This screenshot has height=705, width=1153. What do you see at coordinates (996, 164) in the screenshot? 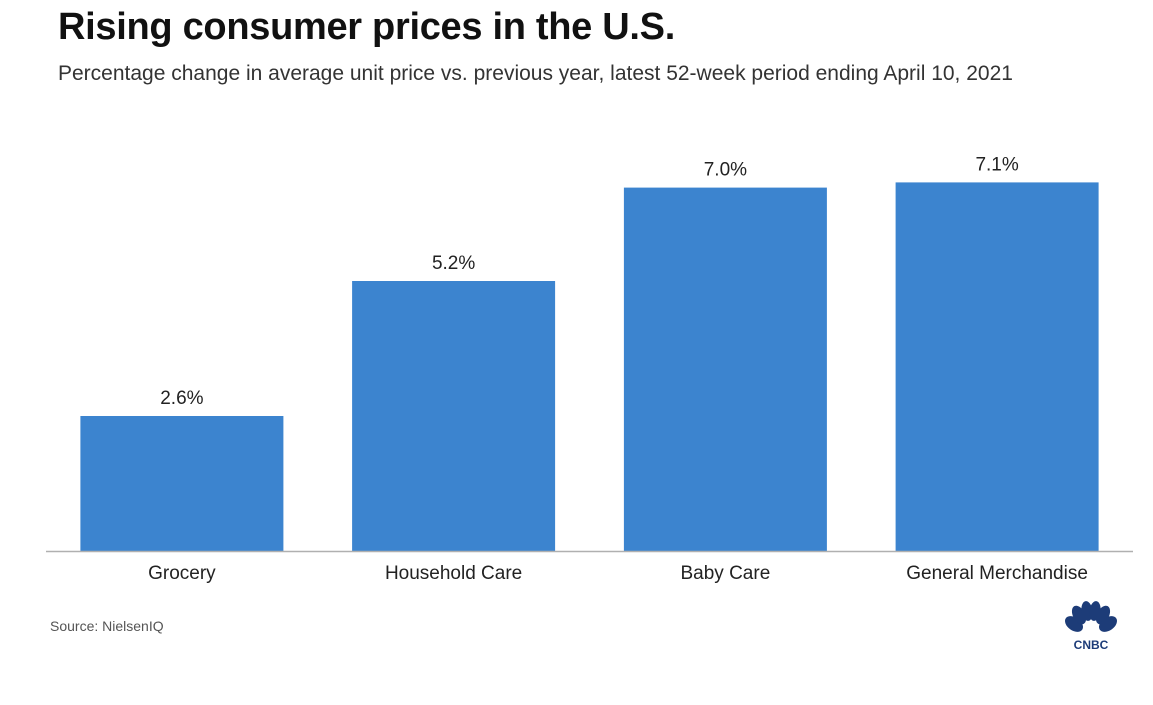
I see `value-label-general-merchandise: 7.1%` at bounding box center [996, 164].